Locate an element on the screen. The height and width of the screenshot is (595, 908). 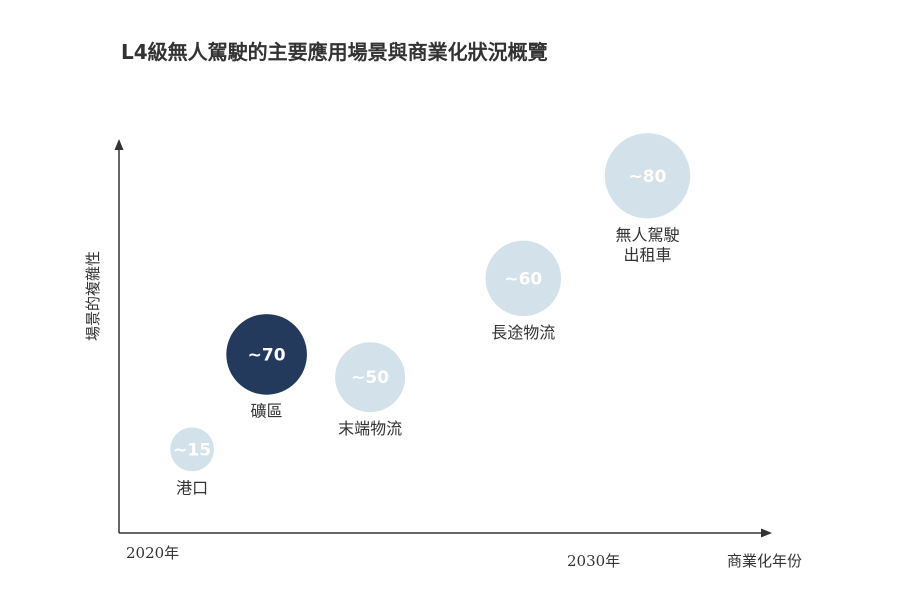
bubble-value-label: ~70 is located at coordinates (267, 355).